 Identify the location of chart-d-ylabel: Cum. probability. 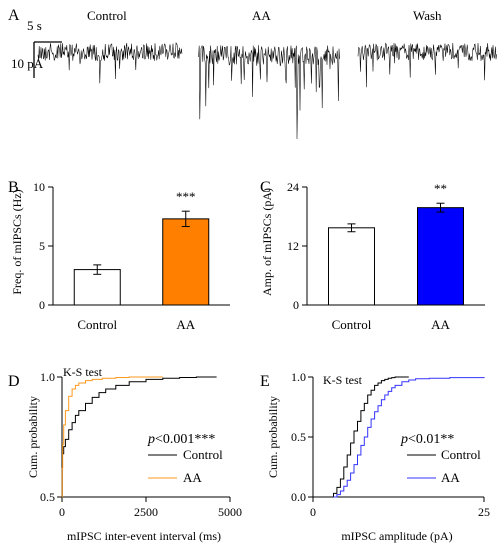
(33, 437).